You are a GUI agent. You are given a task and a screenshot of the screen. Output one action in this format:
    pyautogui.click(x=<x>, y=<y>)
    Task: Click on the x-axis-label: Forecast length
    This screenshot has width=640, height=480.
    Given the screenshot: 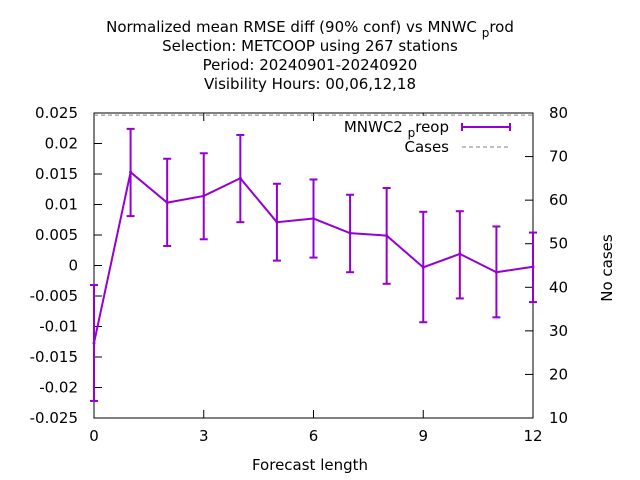 What is the action you would take?
    pyautogui.click(x=310, y=465)
    